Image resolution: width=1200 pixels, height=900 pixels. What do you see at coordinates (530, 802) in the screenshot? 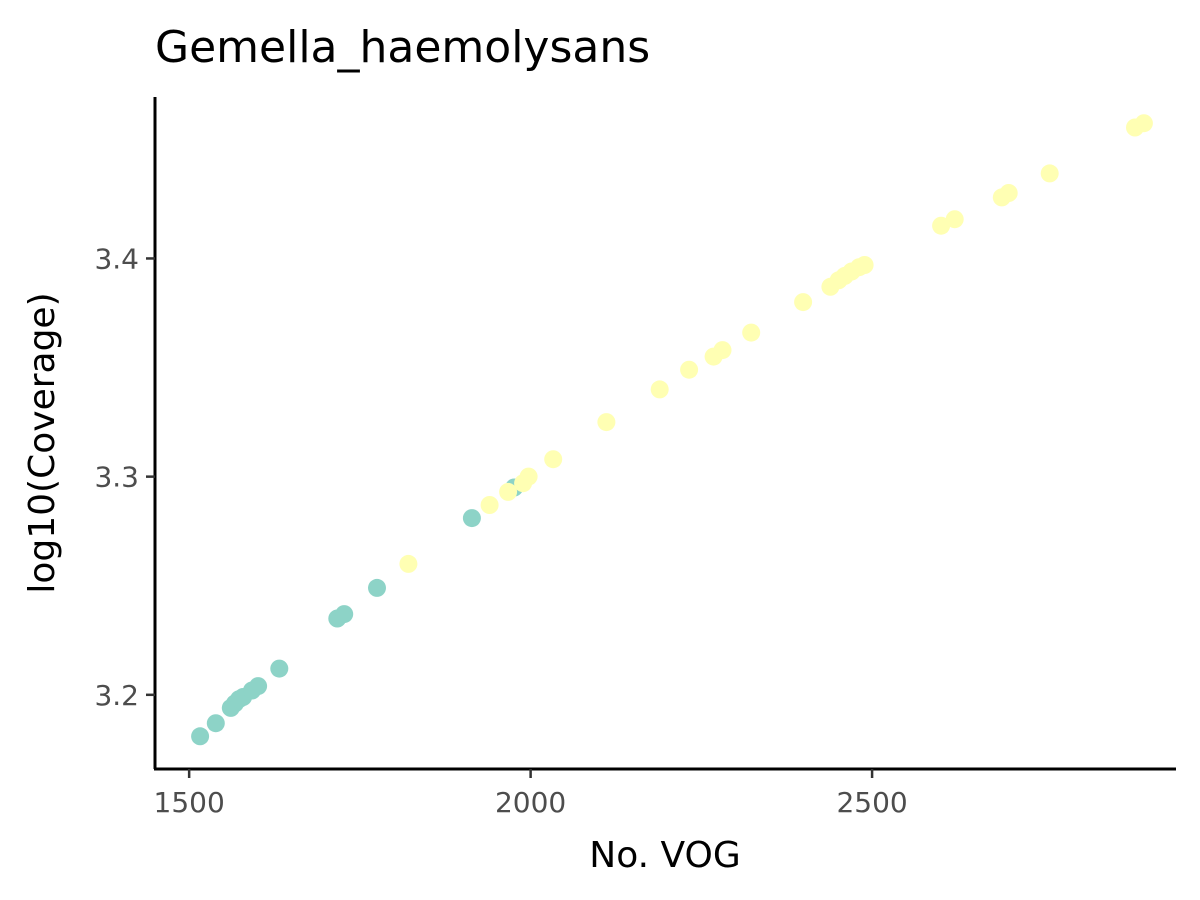
I see `x-tick-label: 2000` at bounding box center [530, 802].